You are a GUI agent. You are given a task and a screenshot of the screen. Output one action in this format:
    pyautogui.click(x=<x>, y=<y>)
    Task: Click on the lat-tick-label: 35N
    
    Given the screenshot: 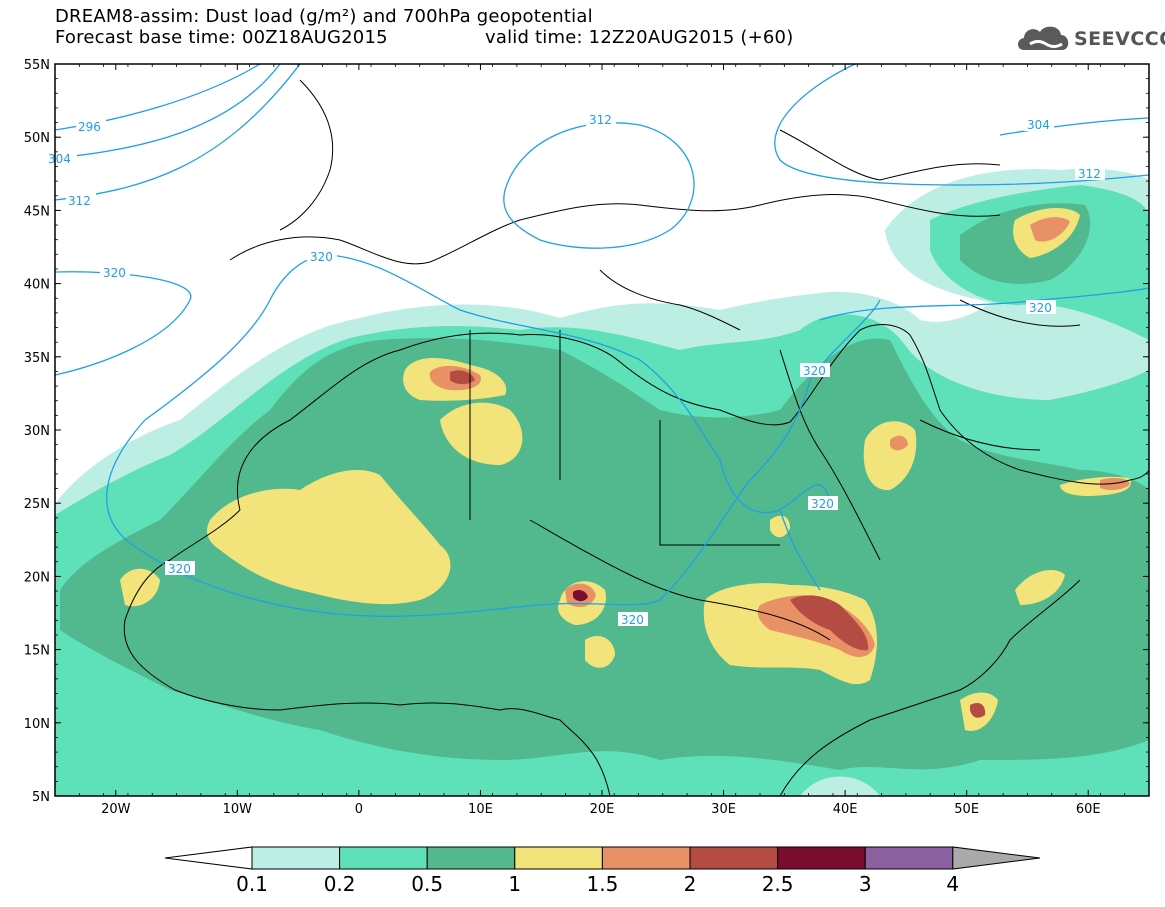 What is the action you would take?
    pyautogui.click(x=37, y=358)
    